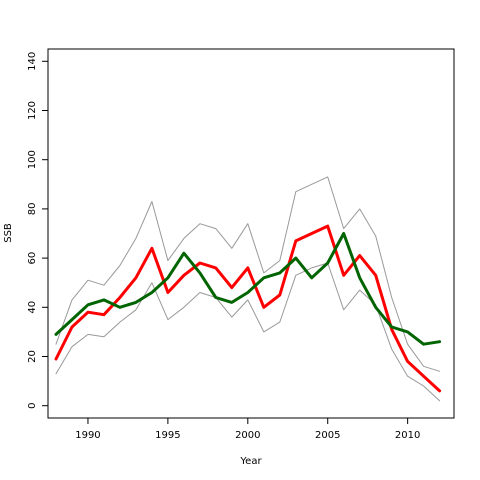 The image size is (480, 480). What do you see at coordinates (32, 110) in the screenshot?
I see `y-tick-label: 120` at bounding box center [32, 110].